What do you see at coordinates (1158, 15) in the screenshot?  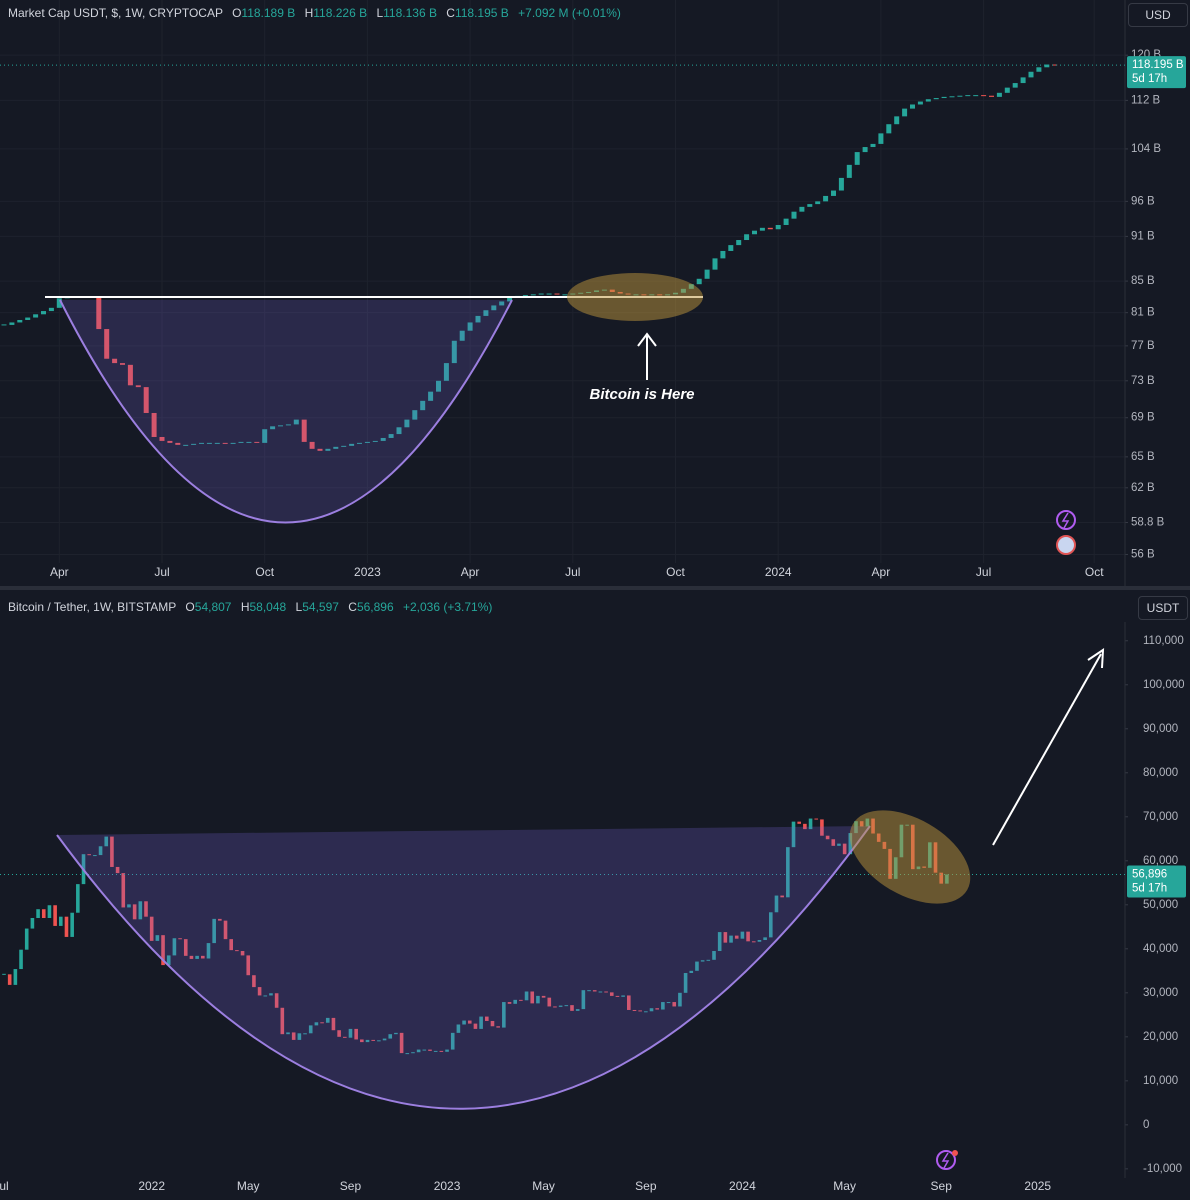 I see `currency-button: USD` at bounding box center [1158, 15].